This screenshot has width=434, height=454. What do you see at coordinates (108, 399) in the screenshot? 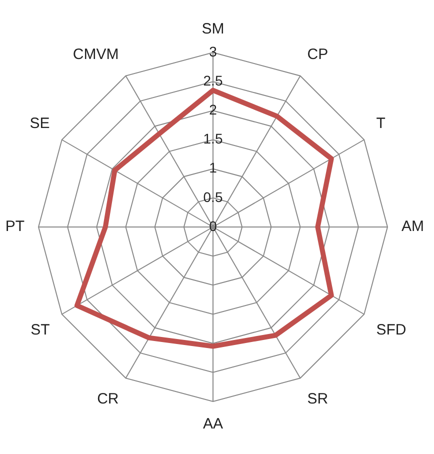
I see `spoke-label: CR` at bounding box center [108, 399].